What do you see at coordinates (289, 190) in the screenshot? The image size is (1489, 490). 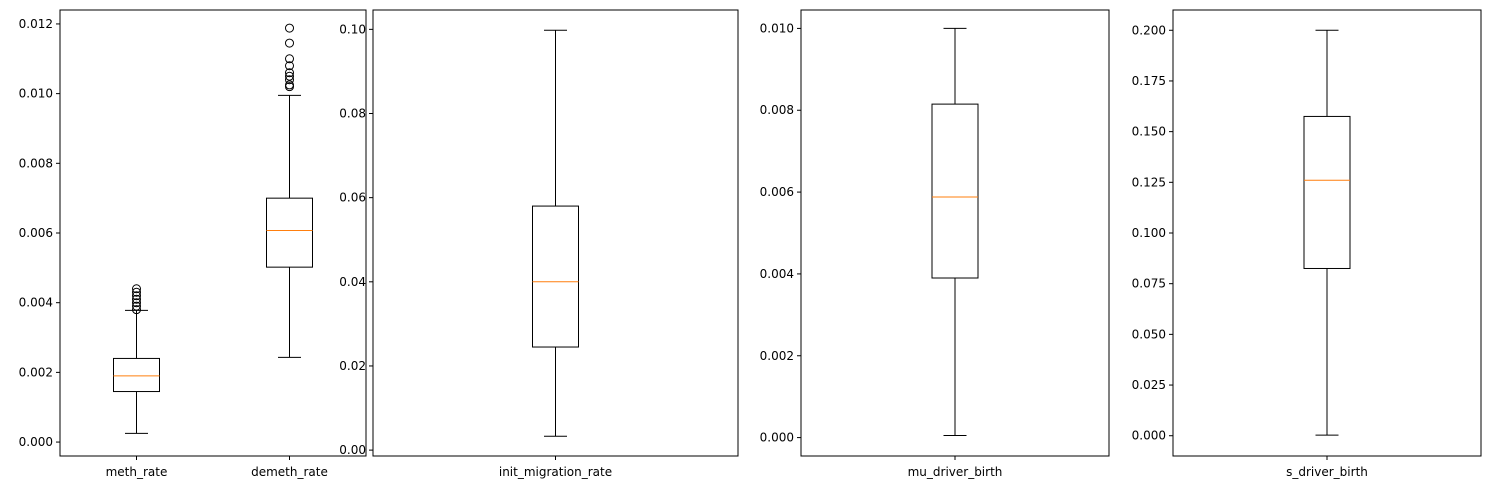 I see `box-demeth_rate` at bounding box center [289, 190].